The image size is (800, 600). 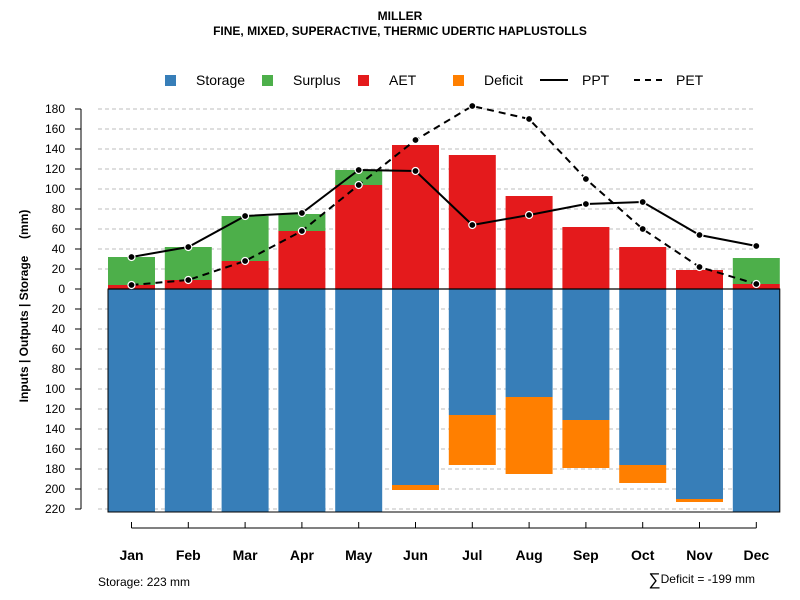 I want to click on aet-bar-jun, so click(x=415, y=217).